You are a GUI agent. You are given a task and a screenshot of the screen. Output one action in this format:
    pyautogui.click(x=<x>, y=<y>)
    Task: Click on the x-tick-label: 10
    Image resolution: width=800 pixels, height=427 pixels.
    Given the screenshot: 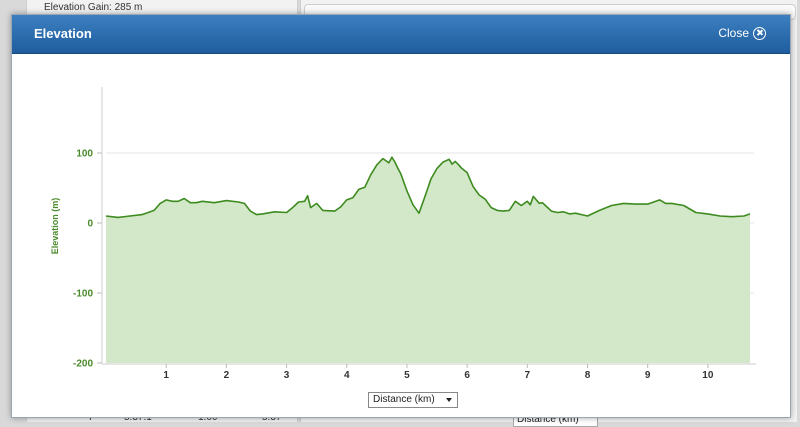 What is the action you would take?
    pyautogui.click(x=708, y=375)
    